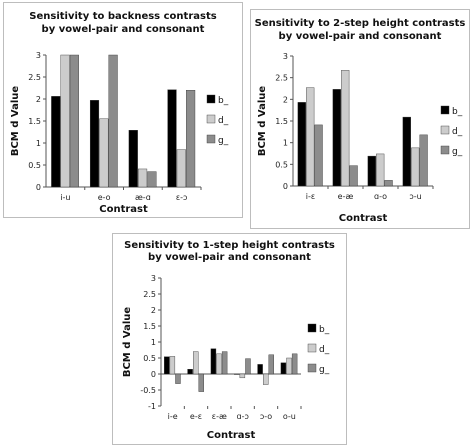  Describe the element at coordinates (289, 416) in the screenshot. I see `x-tick-label: o-u` at that location.